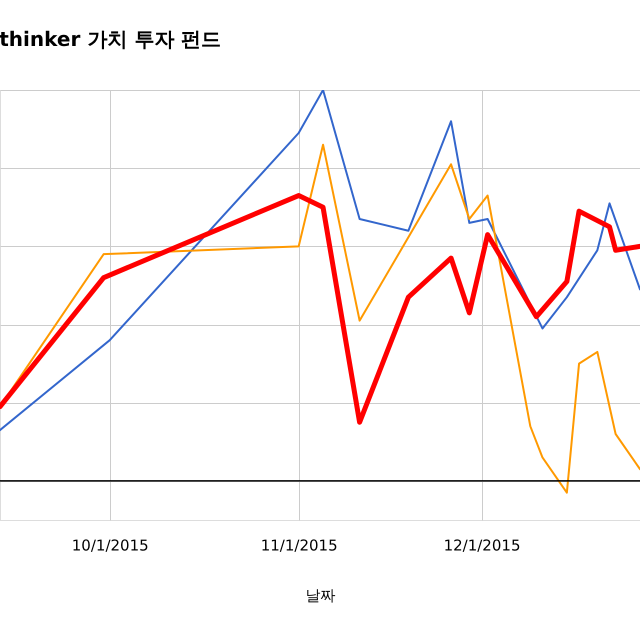  What do you see at coordinates (482, 545) in the screenshot?
I see `x-tick-label: 12/1/2015` at bounding box center [482, 545].